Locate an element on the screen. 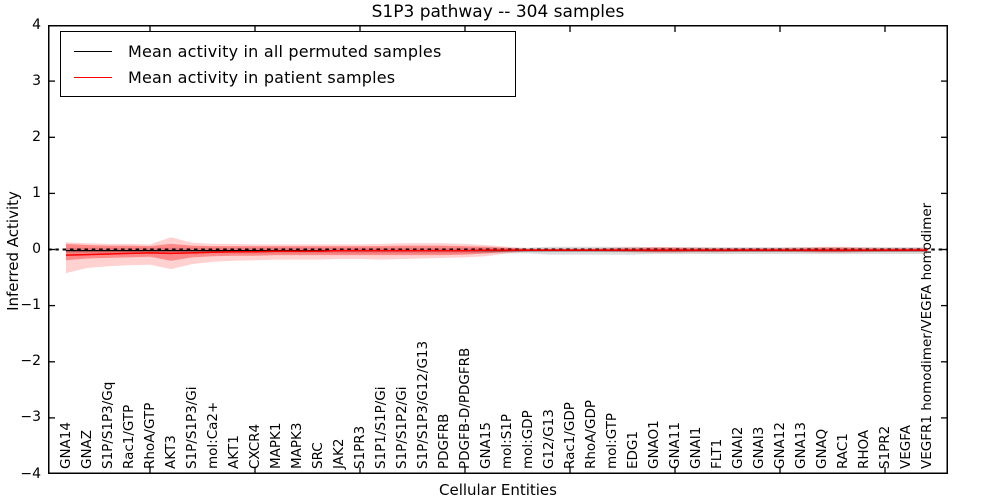 The image size is (1000, 500). patient-mean-line is located at coordinates (496, 252).